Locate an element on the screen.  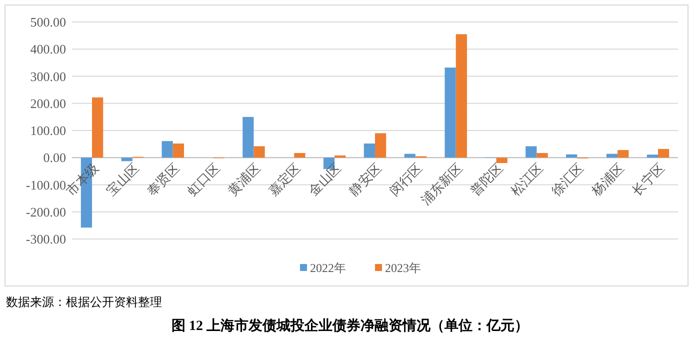
legend-label: 2023年 is located at coordinates (403, 268).